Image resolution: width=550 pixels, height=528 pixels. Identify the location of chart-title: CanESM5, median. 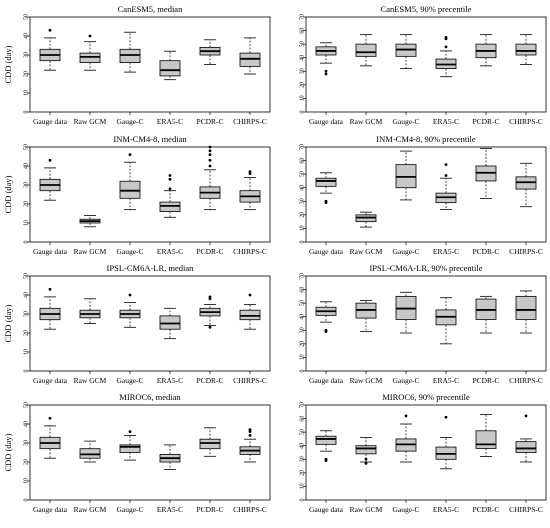
(150, 9).